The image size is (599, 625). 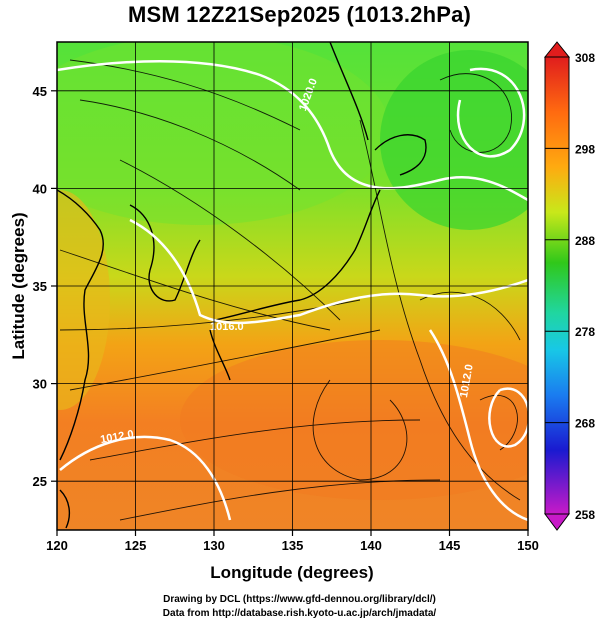 What do you see at coordinates (349, 91) in the screenshot?
I see `russia-coast` at bounding box center [349, 91].